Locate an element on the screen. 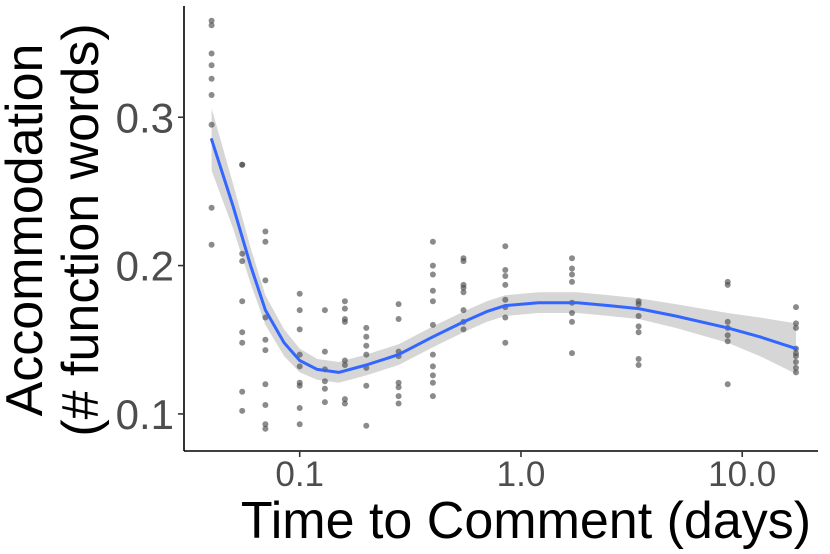  x-ticks-group: 0.1 1.0 10.0 is located at coordinates (525, 472).